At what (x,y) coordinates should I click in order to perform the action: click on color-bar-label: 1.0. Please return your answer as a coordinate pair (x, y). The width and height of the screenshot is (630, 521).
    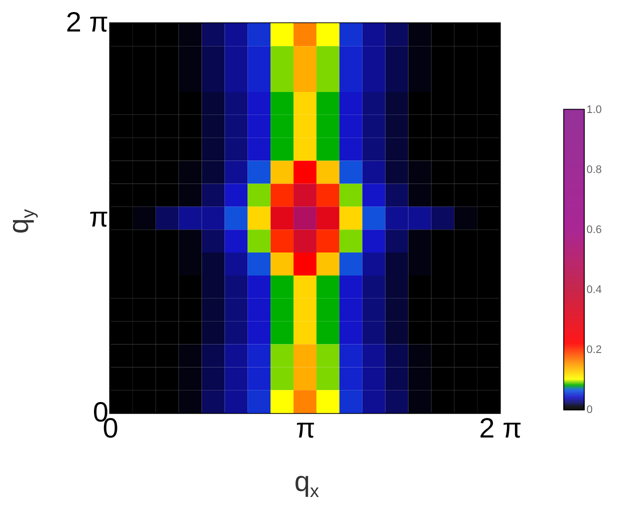
    Looking at the image, I should click on (594, 110).